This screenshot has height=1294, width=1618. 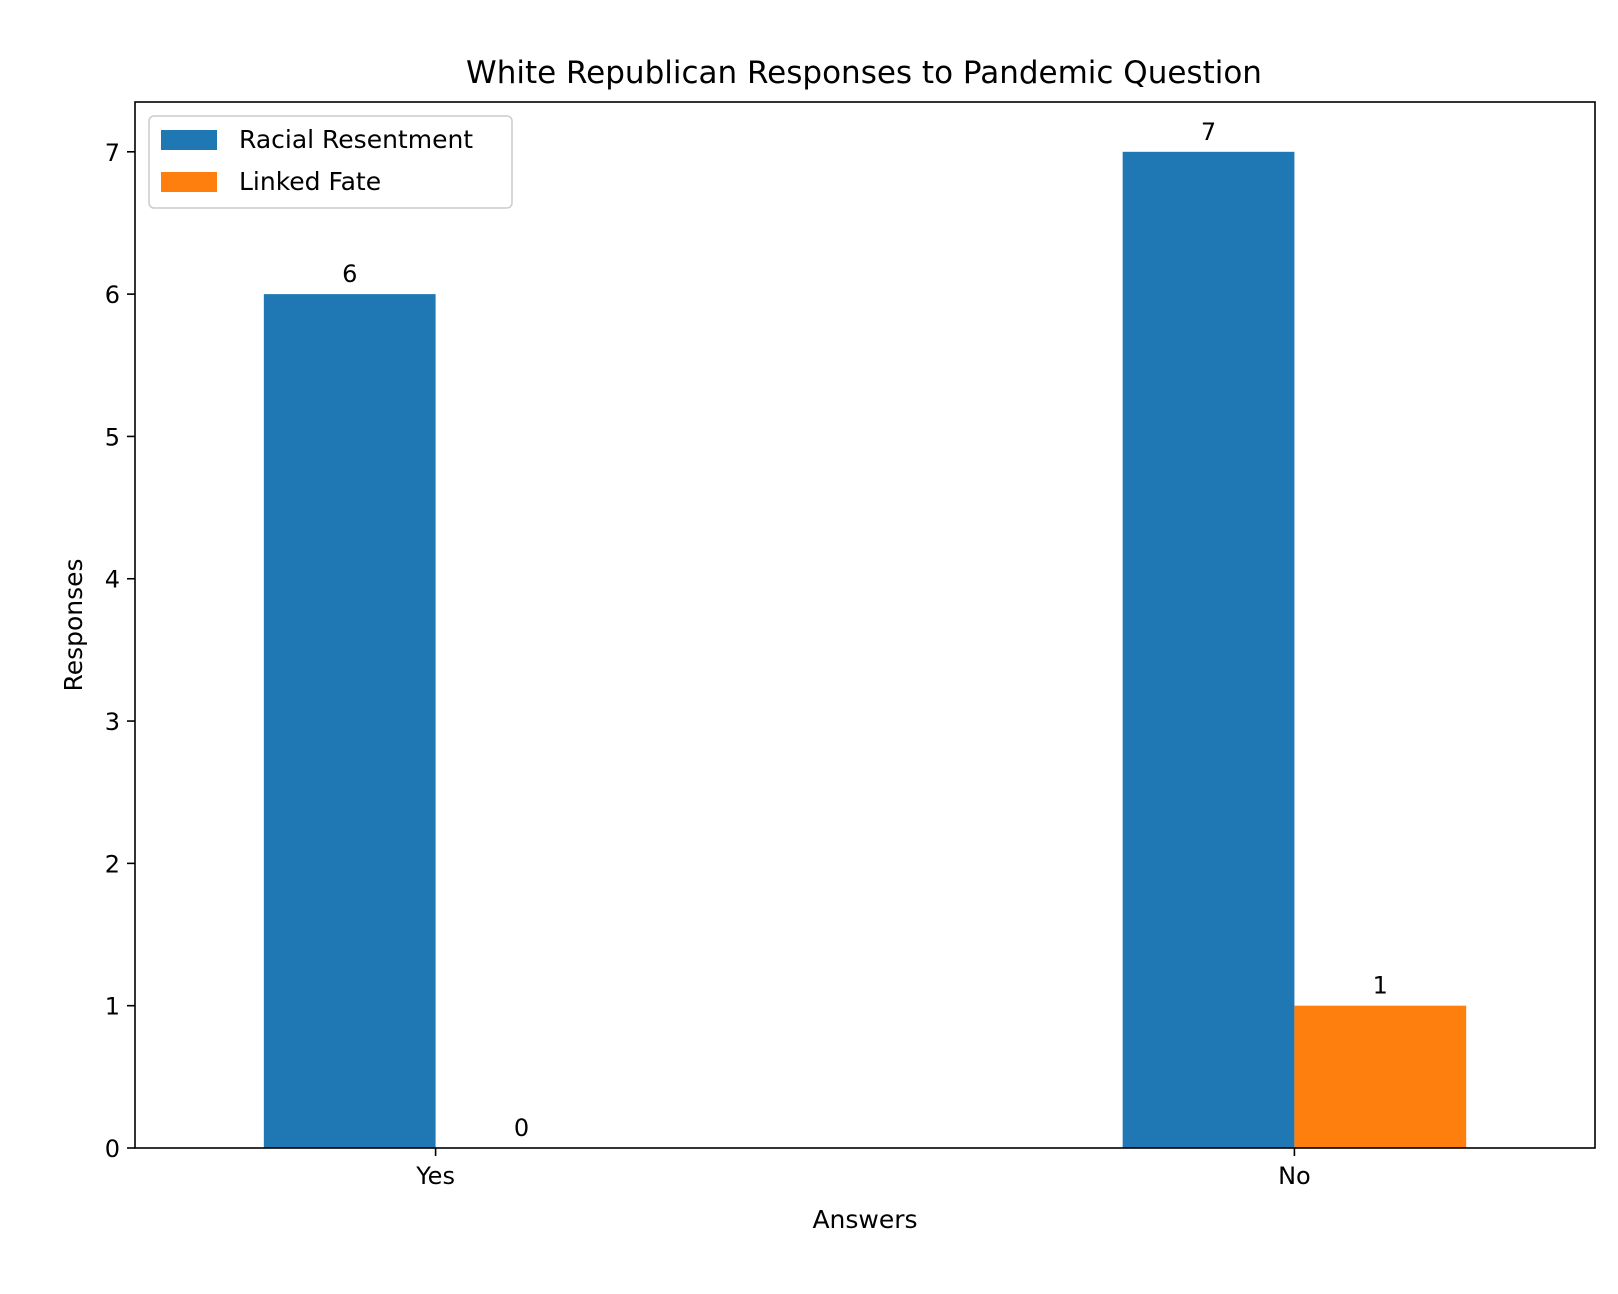 I want to click on bar-value-label: 7, so click(x=1208, y=132).